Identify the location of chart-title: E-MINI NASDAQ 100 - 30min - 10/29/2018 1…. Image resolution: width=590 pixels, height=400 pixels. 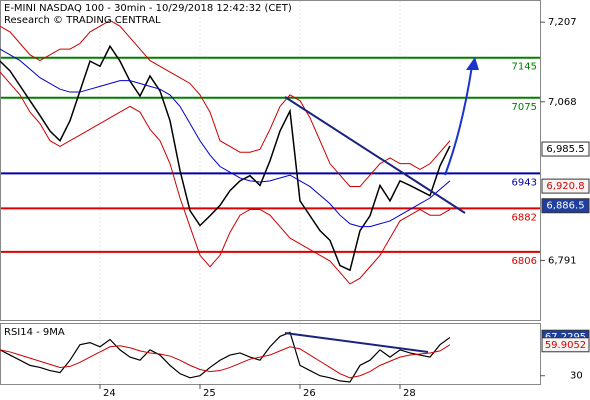
(148, 8).